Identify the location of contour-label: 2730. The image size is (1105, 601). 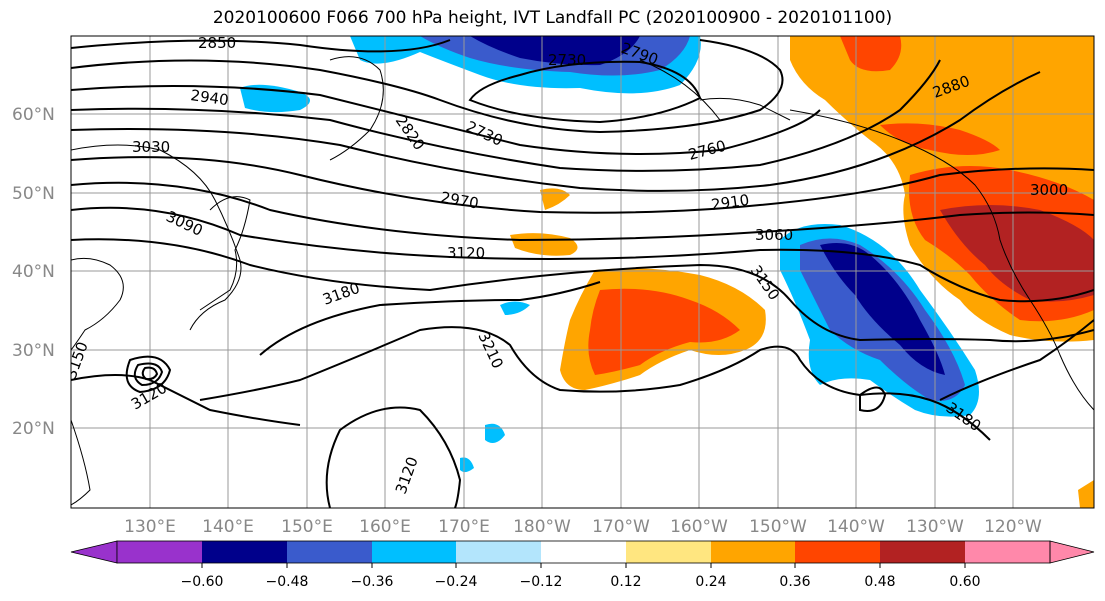
(567, 60).